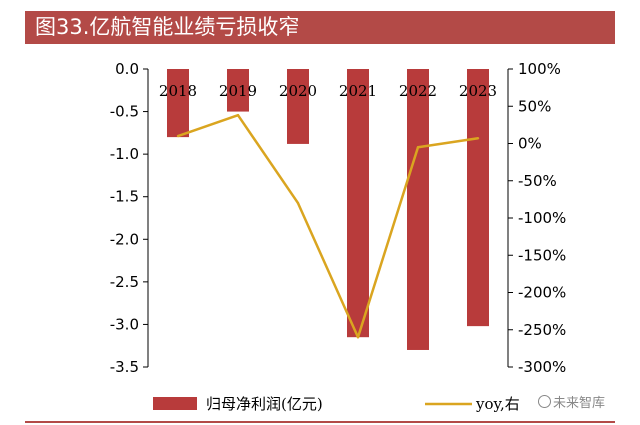 This screenshot has height=425, width=640. What do you see at coordinates (264, 404) in the screenshot?
I see `legend-bar-label: 归母净利润(亿元)` at bounding box center [264, 404].